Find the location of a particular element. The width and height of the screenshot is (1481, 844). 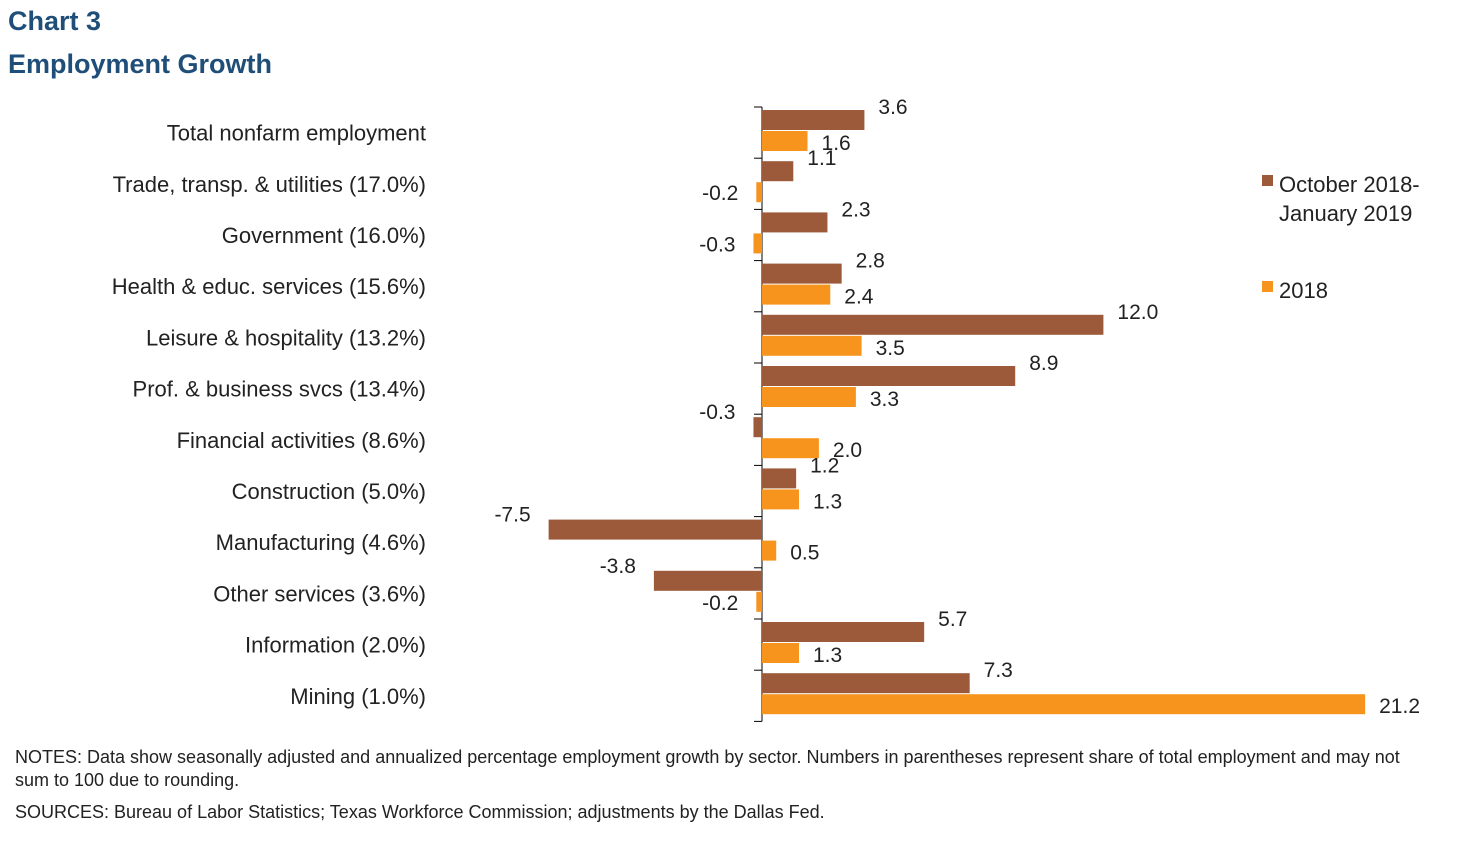

data-label: 12.0 is located at coordinates (1137, 312).